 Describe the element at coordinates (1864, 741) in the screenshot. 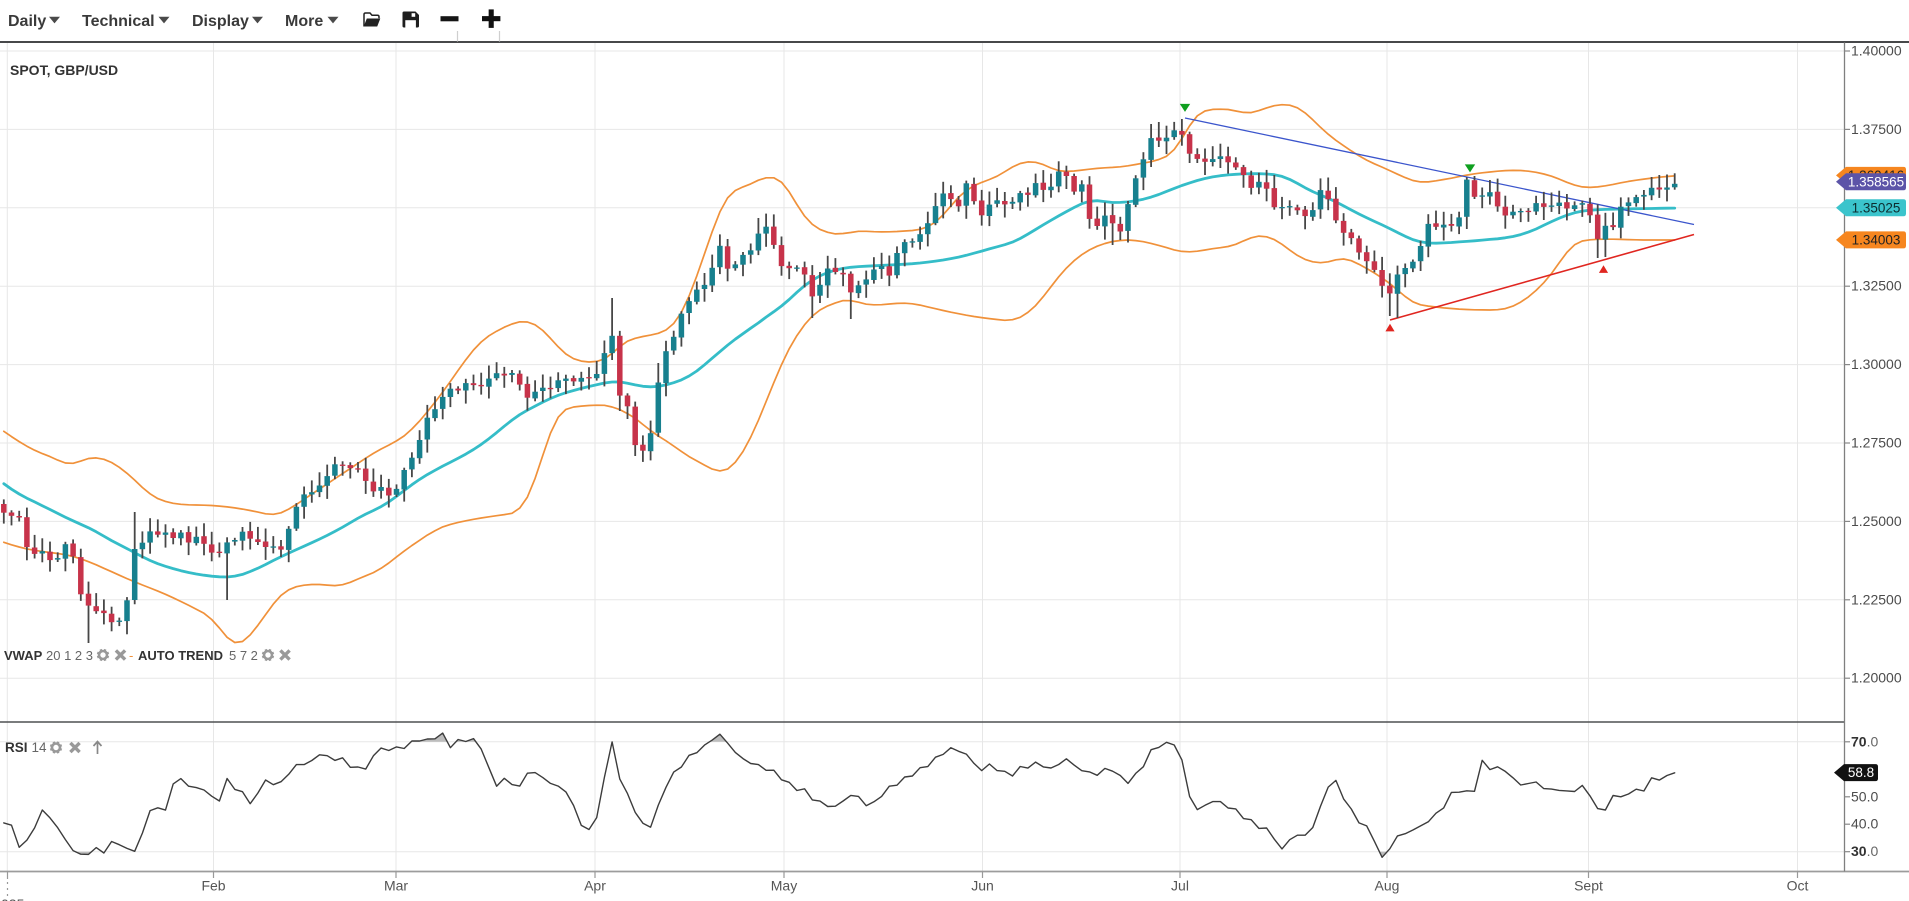

I see `svg-text: 70.0` at that location.